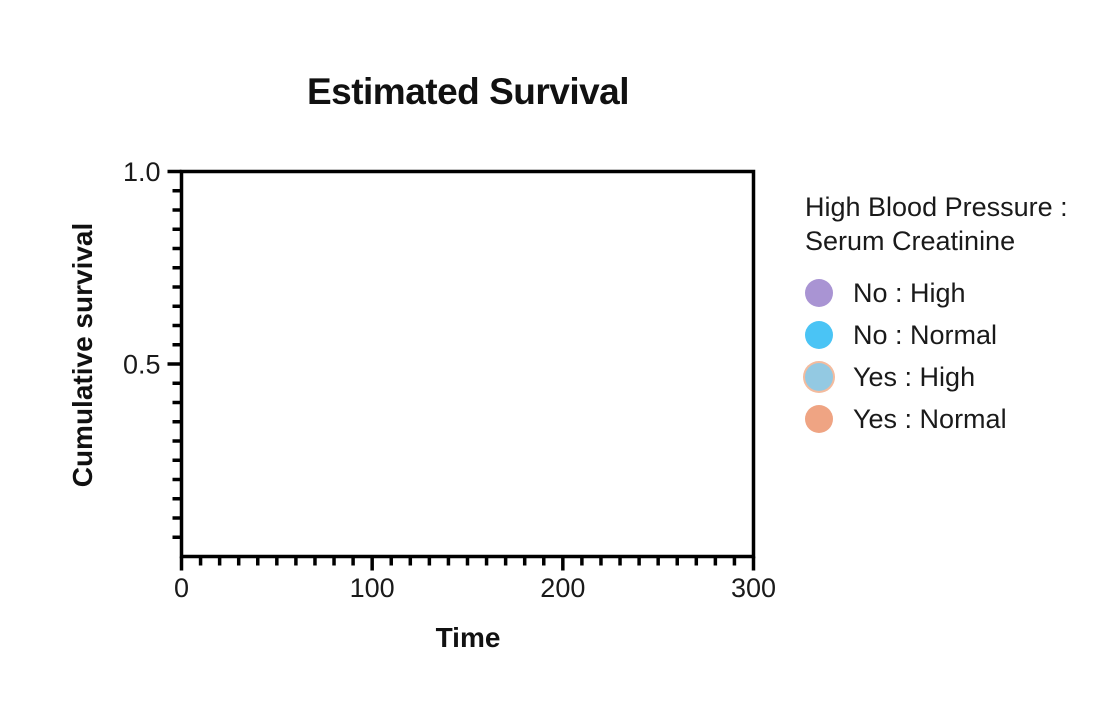 This screenshot has height=713, width=1100. Describe the element at coordinates (468, 637) in the screenshot. I see `x-axis-title: Time` at that location.